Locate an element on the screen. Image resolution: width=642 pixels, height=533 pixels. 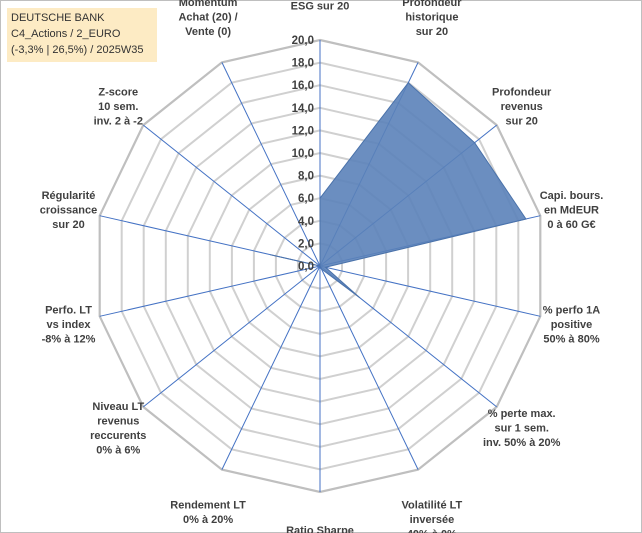
axis-label-line: inv. 2 à -2 is located at coordinates (118, 121).